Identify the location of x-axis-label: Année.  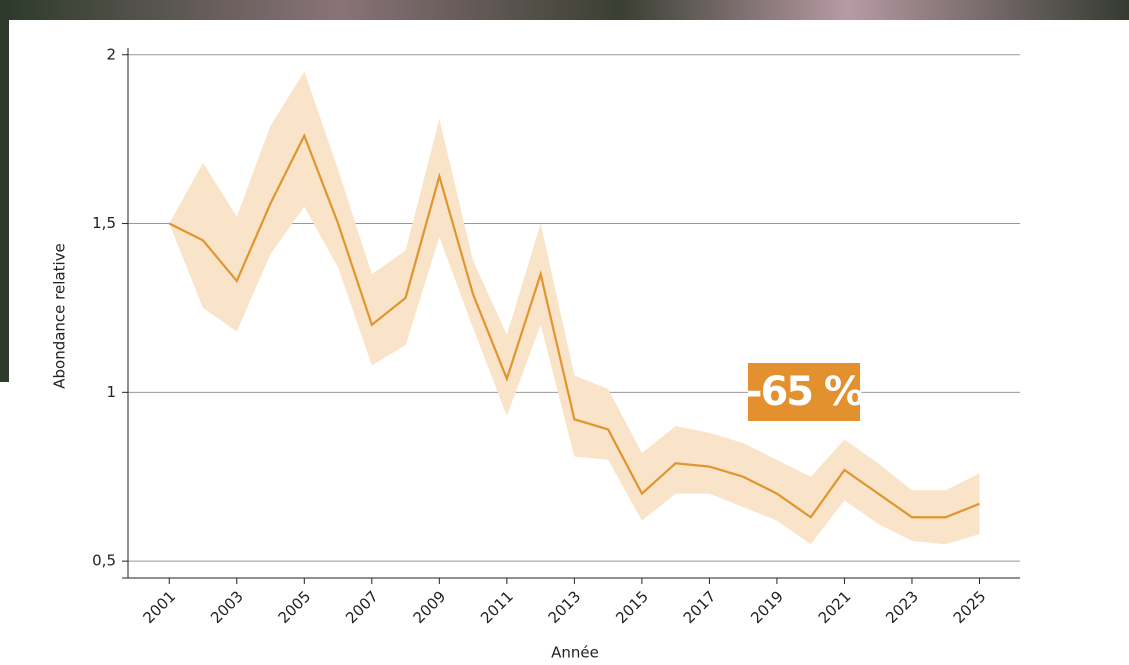
(575, 653).